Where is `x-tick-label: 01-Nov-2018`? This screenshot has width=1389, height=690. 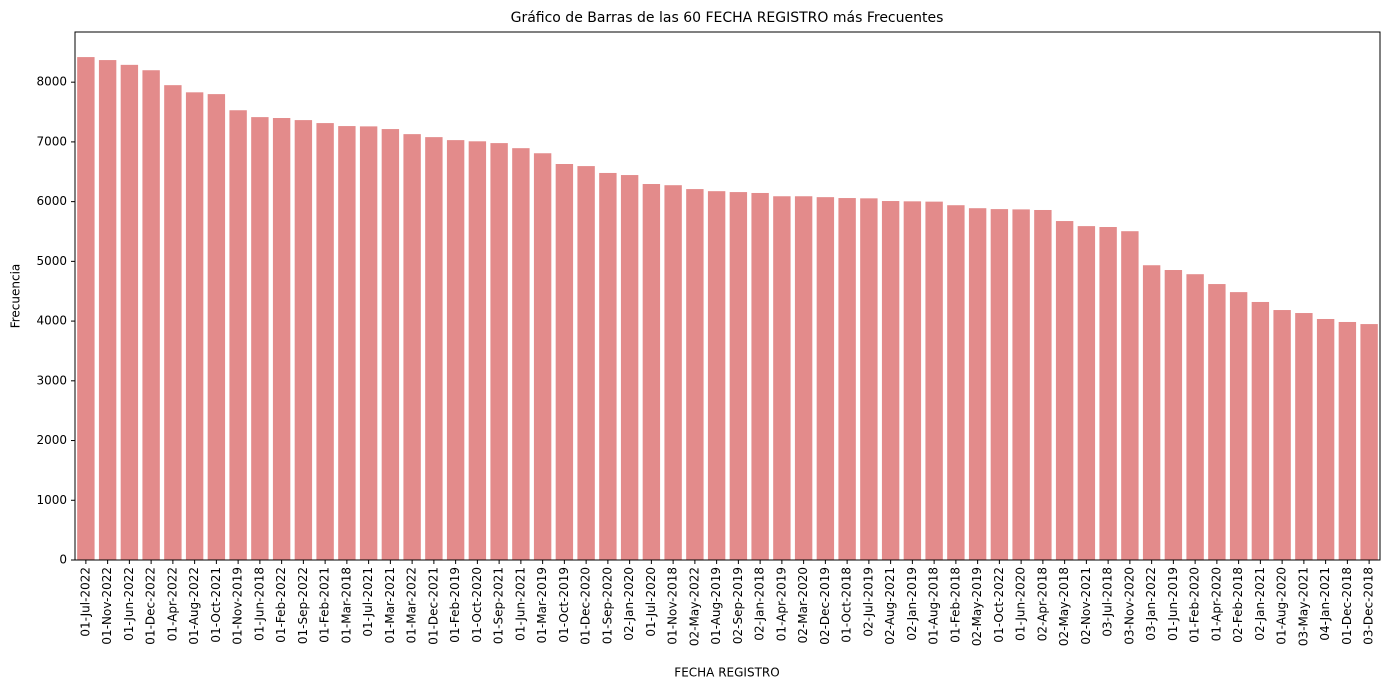 x-tick-label: 01-Nov-2018 is located at coordinates (673, 606).